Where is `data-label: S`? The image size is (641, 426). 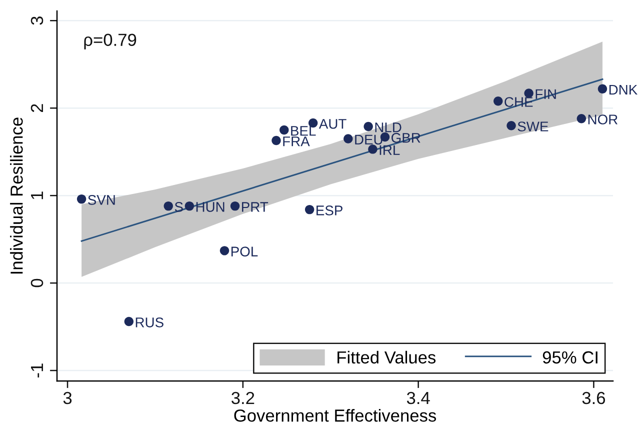 data-label: S is located at coordinates (178, 207).